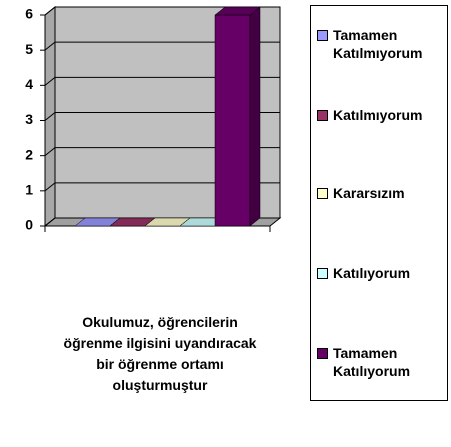  I want to click on legend-item: Kararsızım, so click(382, 193).